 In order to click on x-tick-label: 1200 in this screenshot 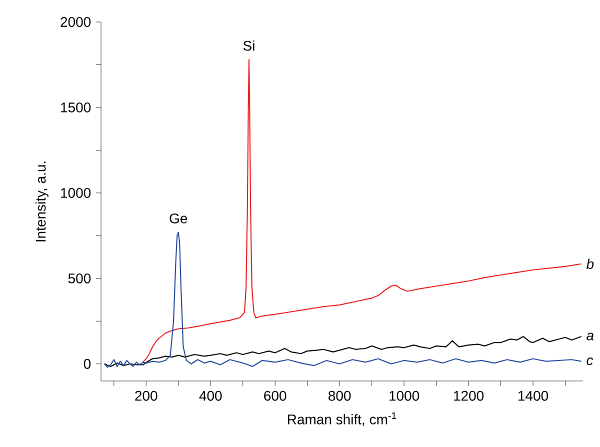, I will do `click(469, 395)`.